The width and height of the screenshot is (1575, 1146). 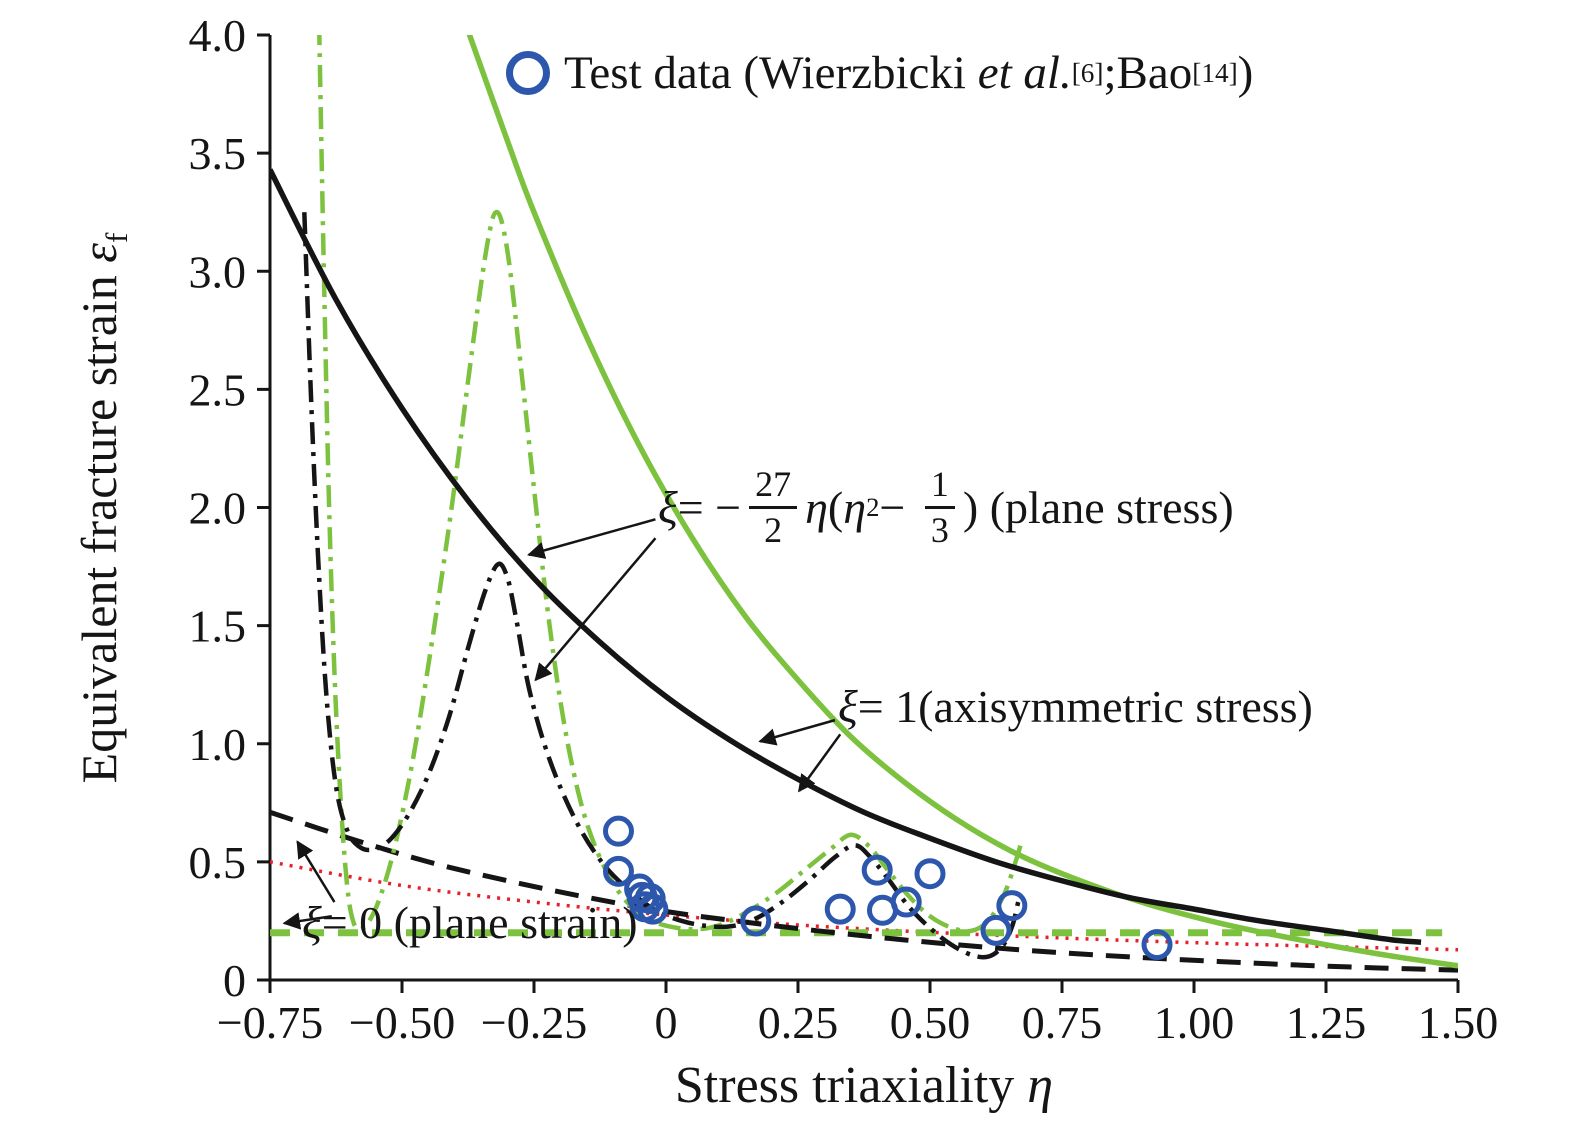 What do you see at coordinates (99, 523) in the screenshot?
I see `y-axis-title-text: Equivalent fracture strain` at bounding box center [99, 523].